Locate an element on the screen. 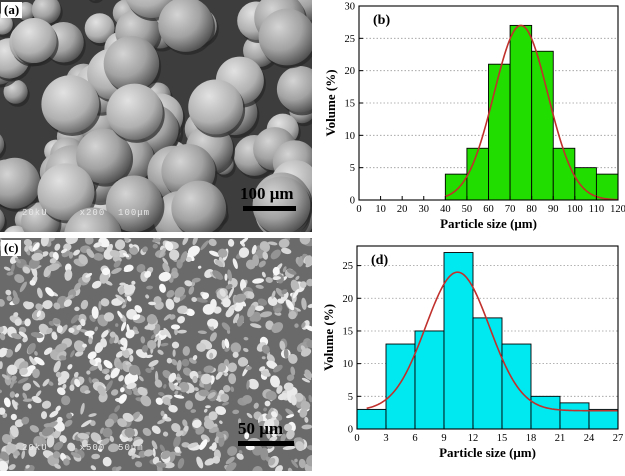 This screenshot has height=476, width=625. sem-voltage-a: 20kU is located at coordinates (35, 213).